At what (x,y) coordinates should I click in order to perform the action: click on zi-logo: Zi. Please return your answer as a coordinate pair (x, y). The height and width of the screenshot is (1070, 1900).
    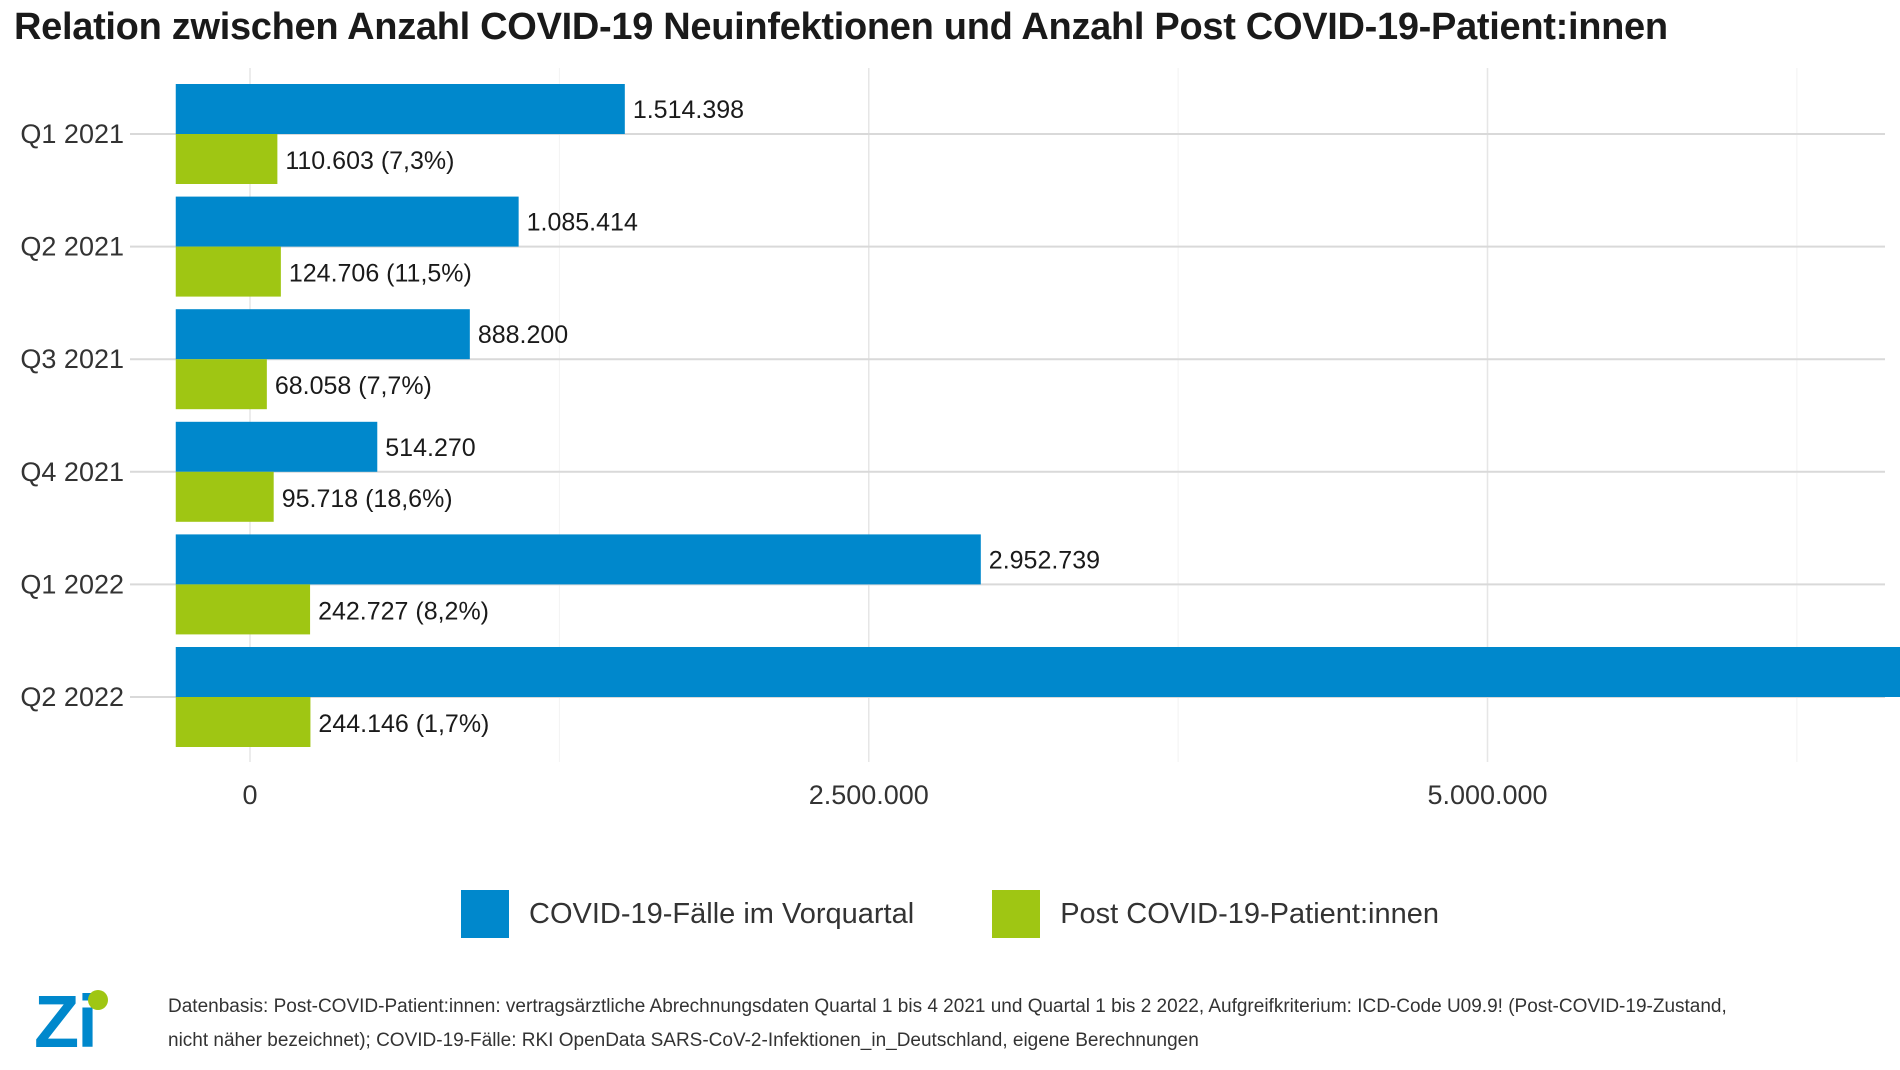
    Looking at the image, I should click on (66, 1021).